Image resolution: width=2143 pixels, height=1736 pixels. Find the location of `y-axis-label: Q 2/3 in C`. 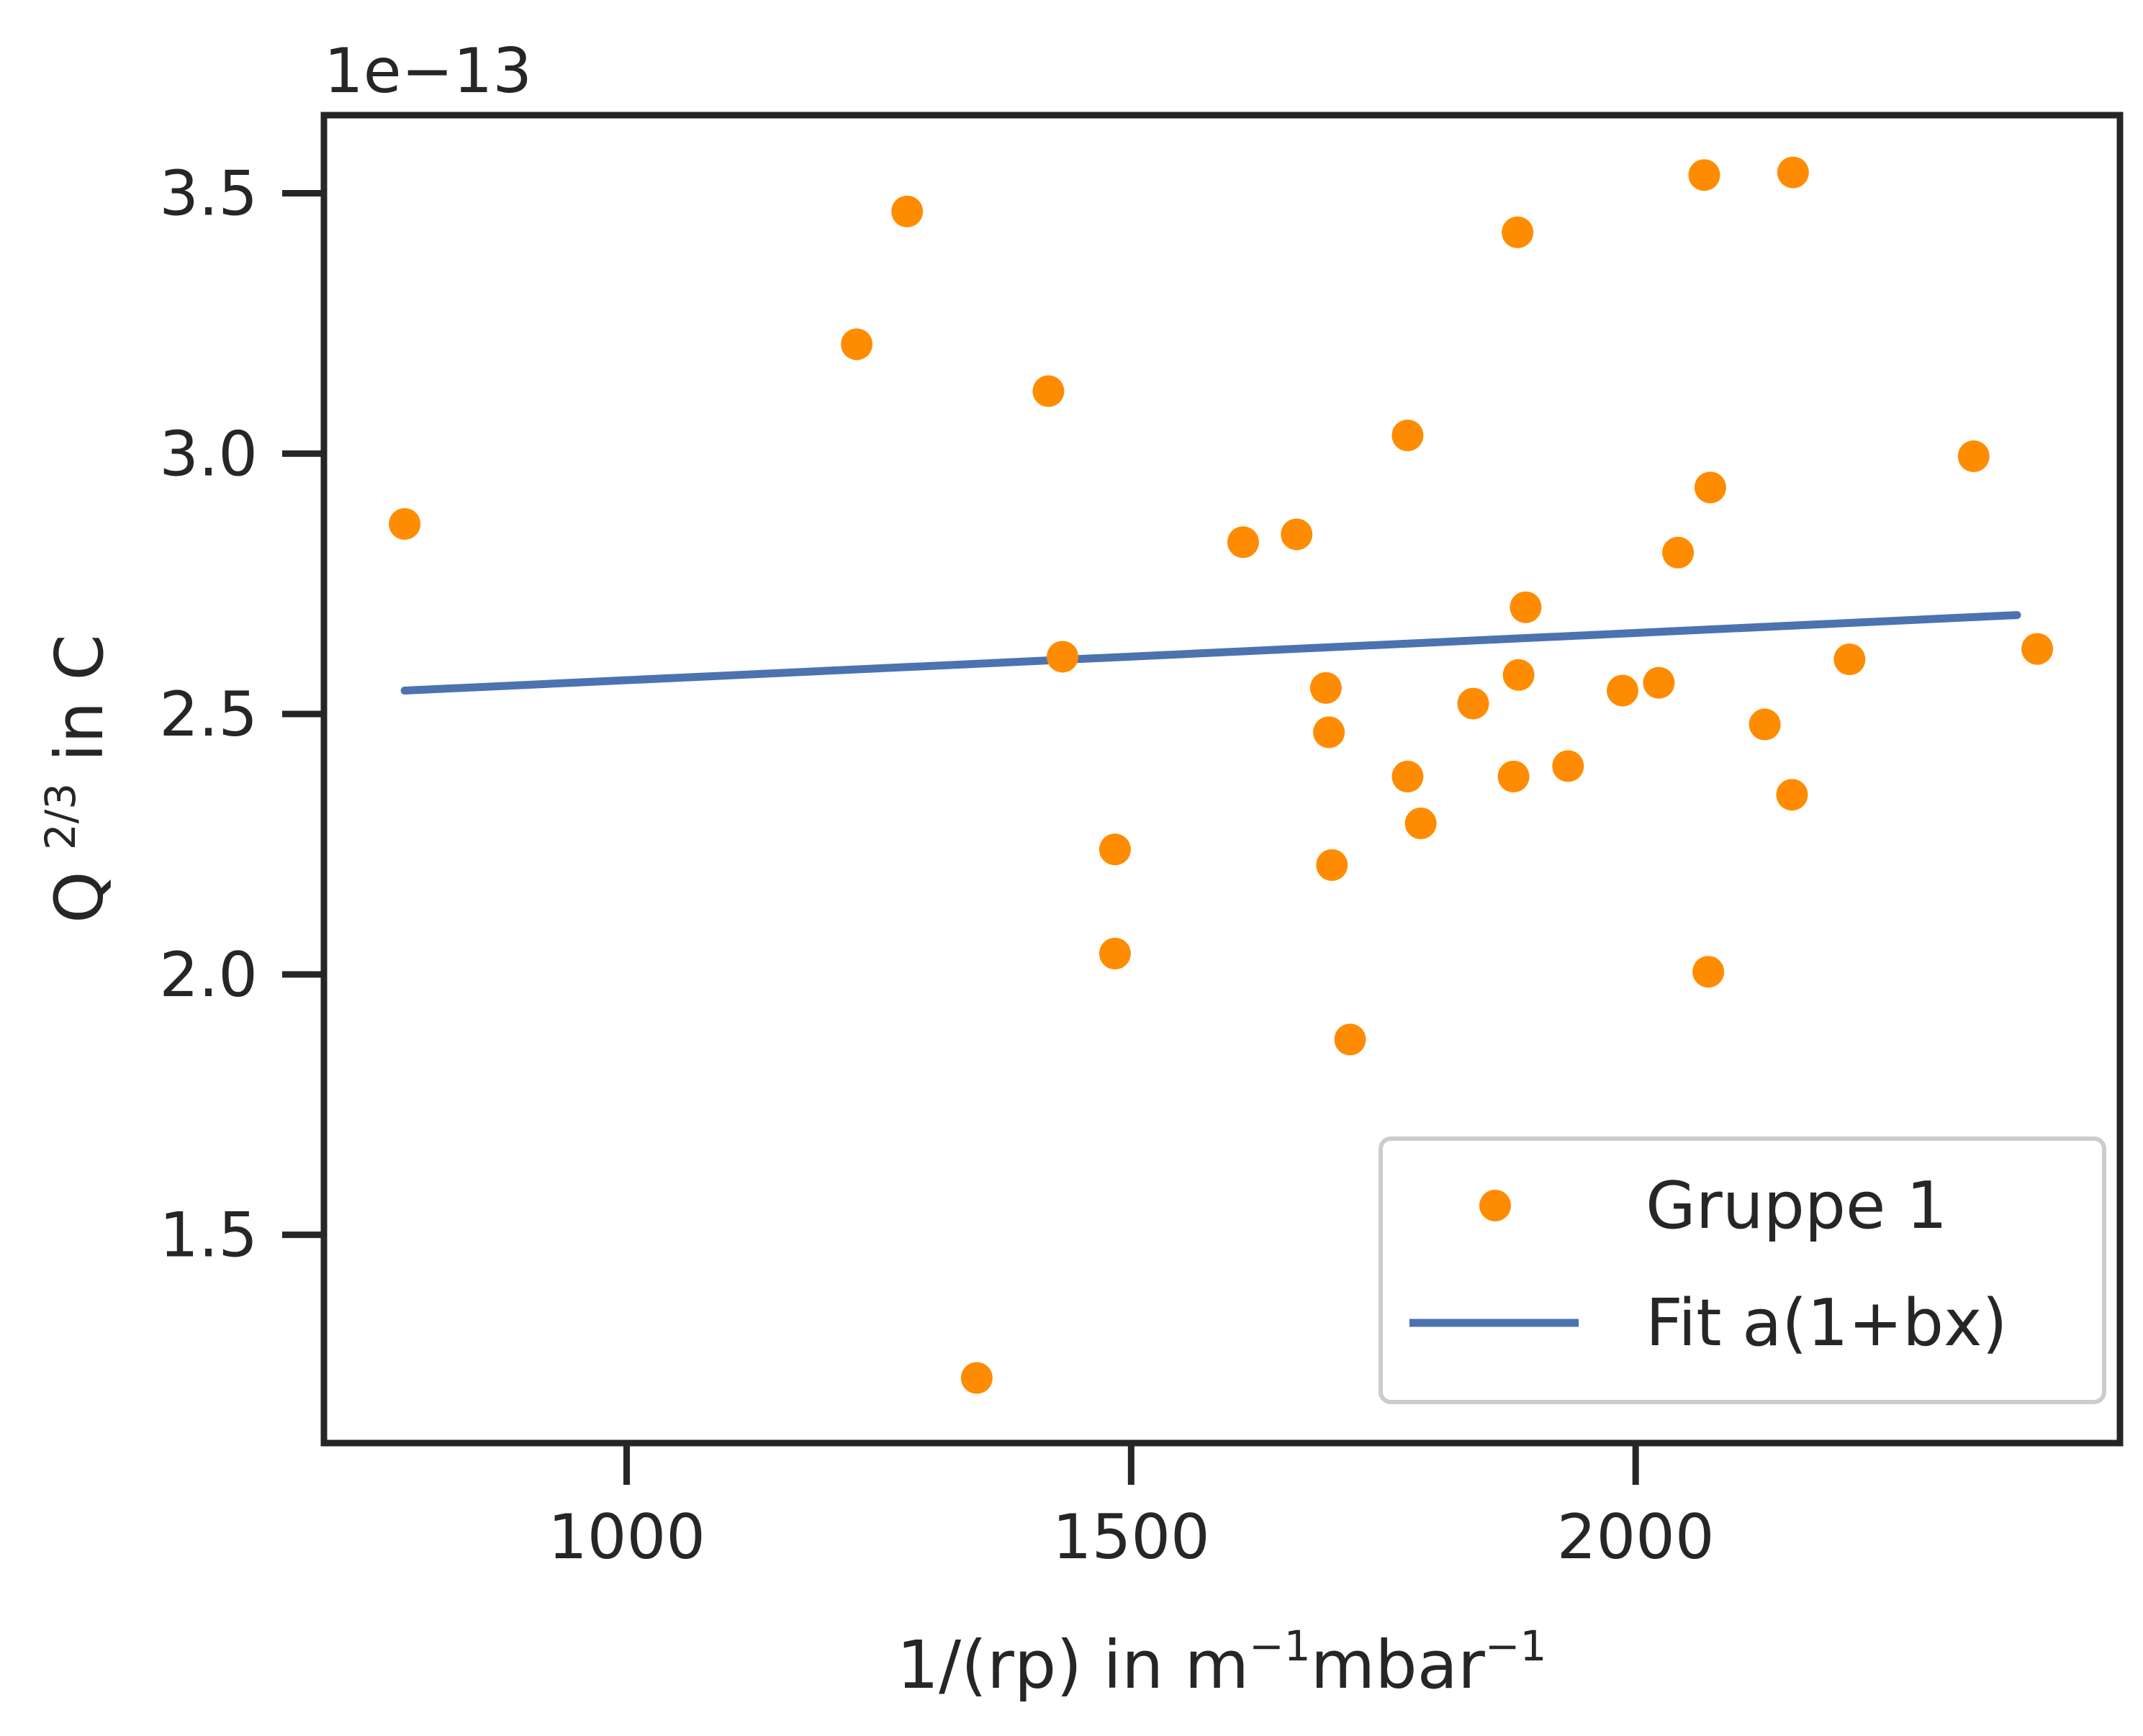

y-axis-label: Q 2/3 in C is located at coordinates (77, 779).